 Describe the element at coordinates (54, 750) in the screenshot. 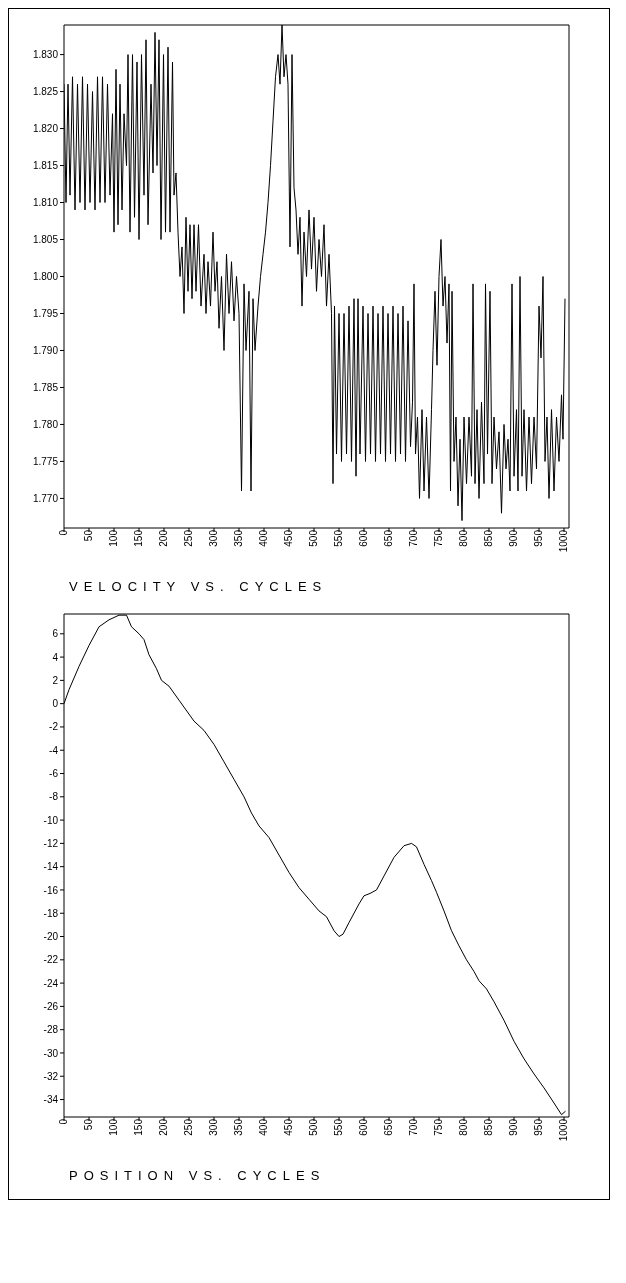

I see `y-tick-label: -4` at that location.